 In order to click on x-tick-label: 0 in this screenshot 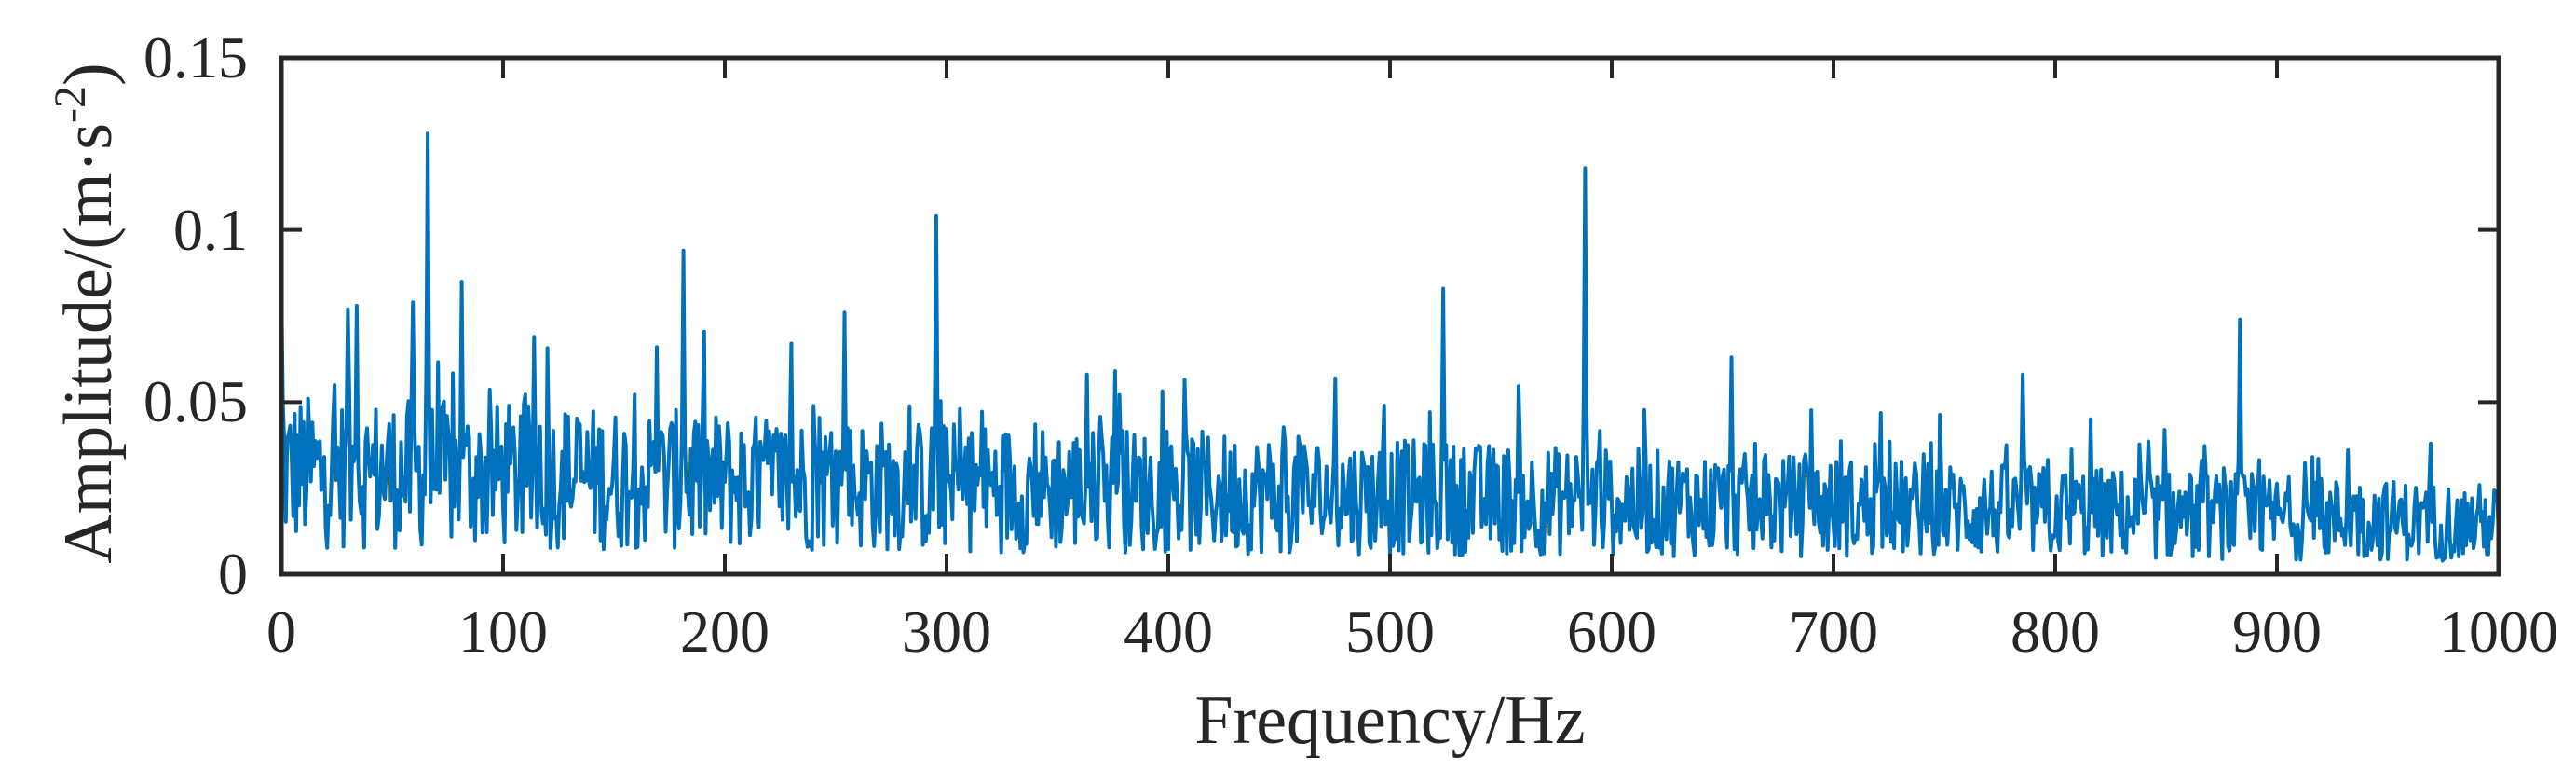, I will do `click(281, 631)`.